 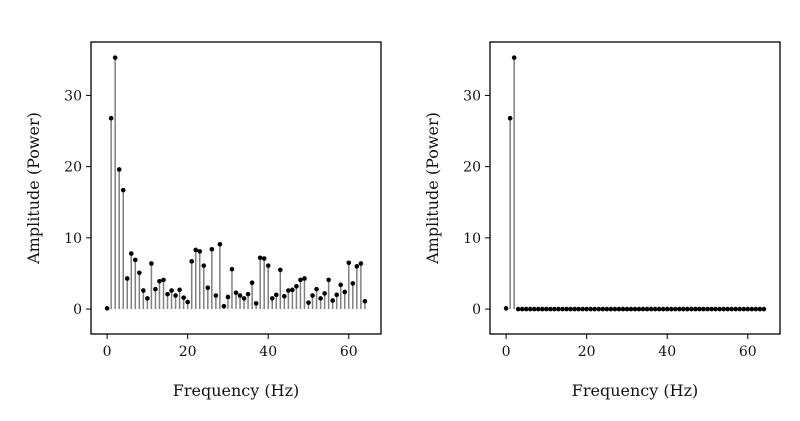 What do you see at coordinates (188, 352) in the screenshot?
I see `x-tick-label: 20` at bounding box center [188, 352].